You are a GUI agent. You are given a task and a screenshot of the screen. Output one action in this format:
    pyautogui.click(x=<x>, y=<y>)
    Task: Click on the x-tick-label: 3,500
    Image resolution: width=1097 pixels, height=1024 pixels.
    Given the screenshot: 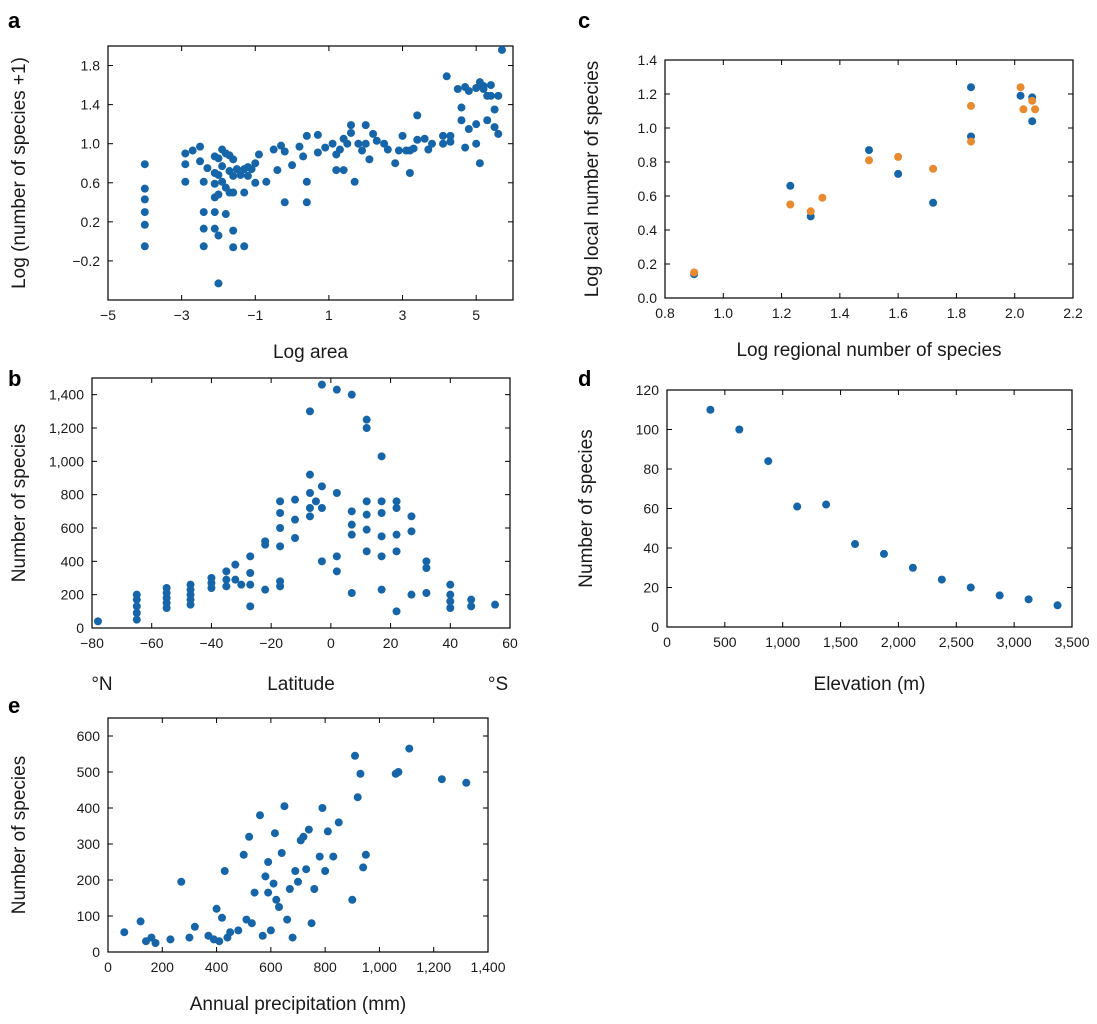 What is the action you would take?
    pyautogui.click(x=1071, y=642)
    